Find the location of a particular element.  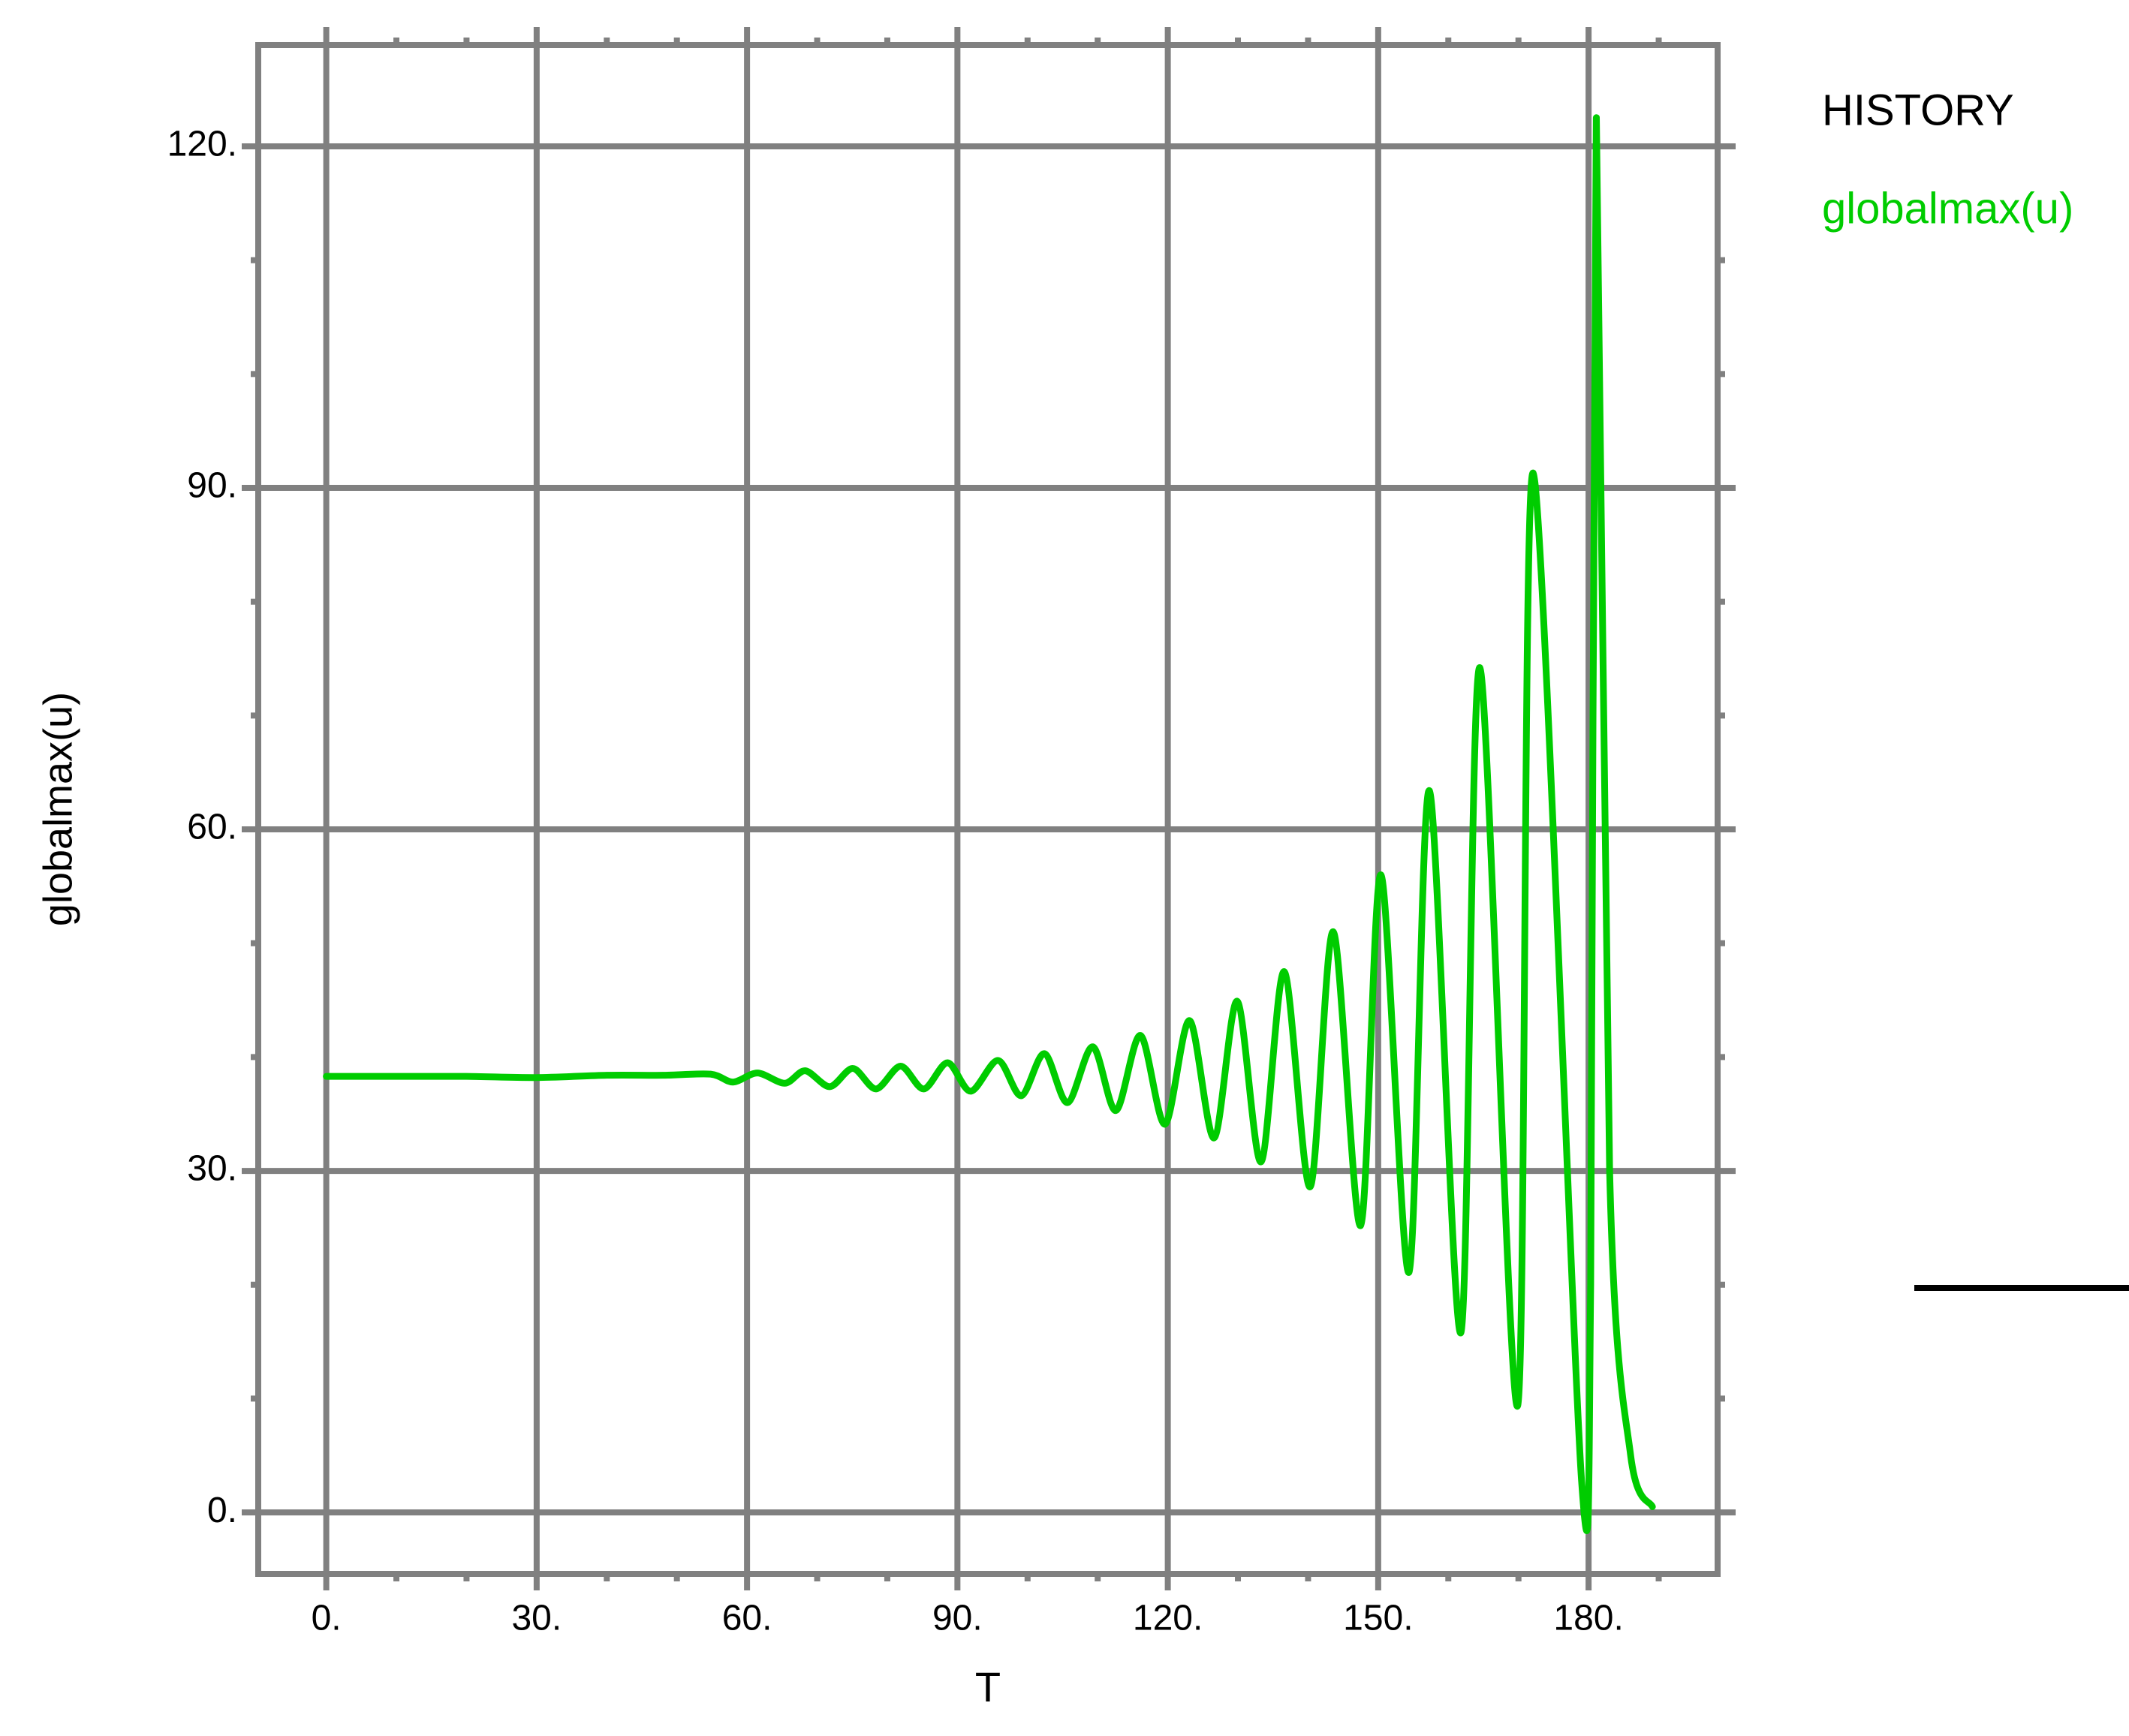

y-tick-label: 0. is located at coordinates (222, 1511).